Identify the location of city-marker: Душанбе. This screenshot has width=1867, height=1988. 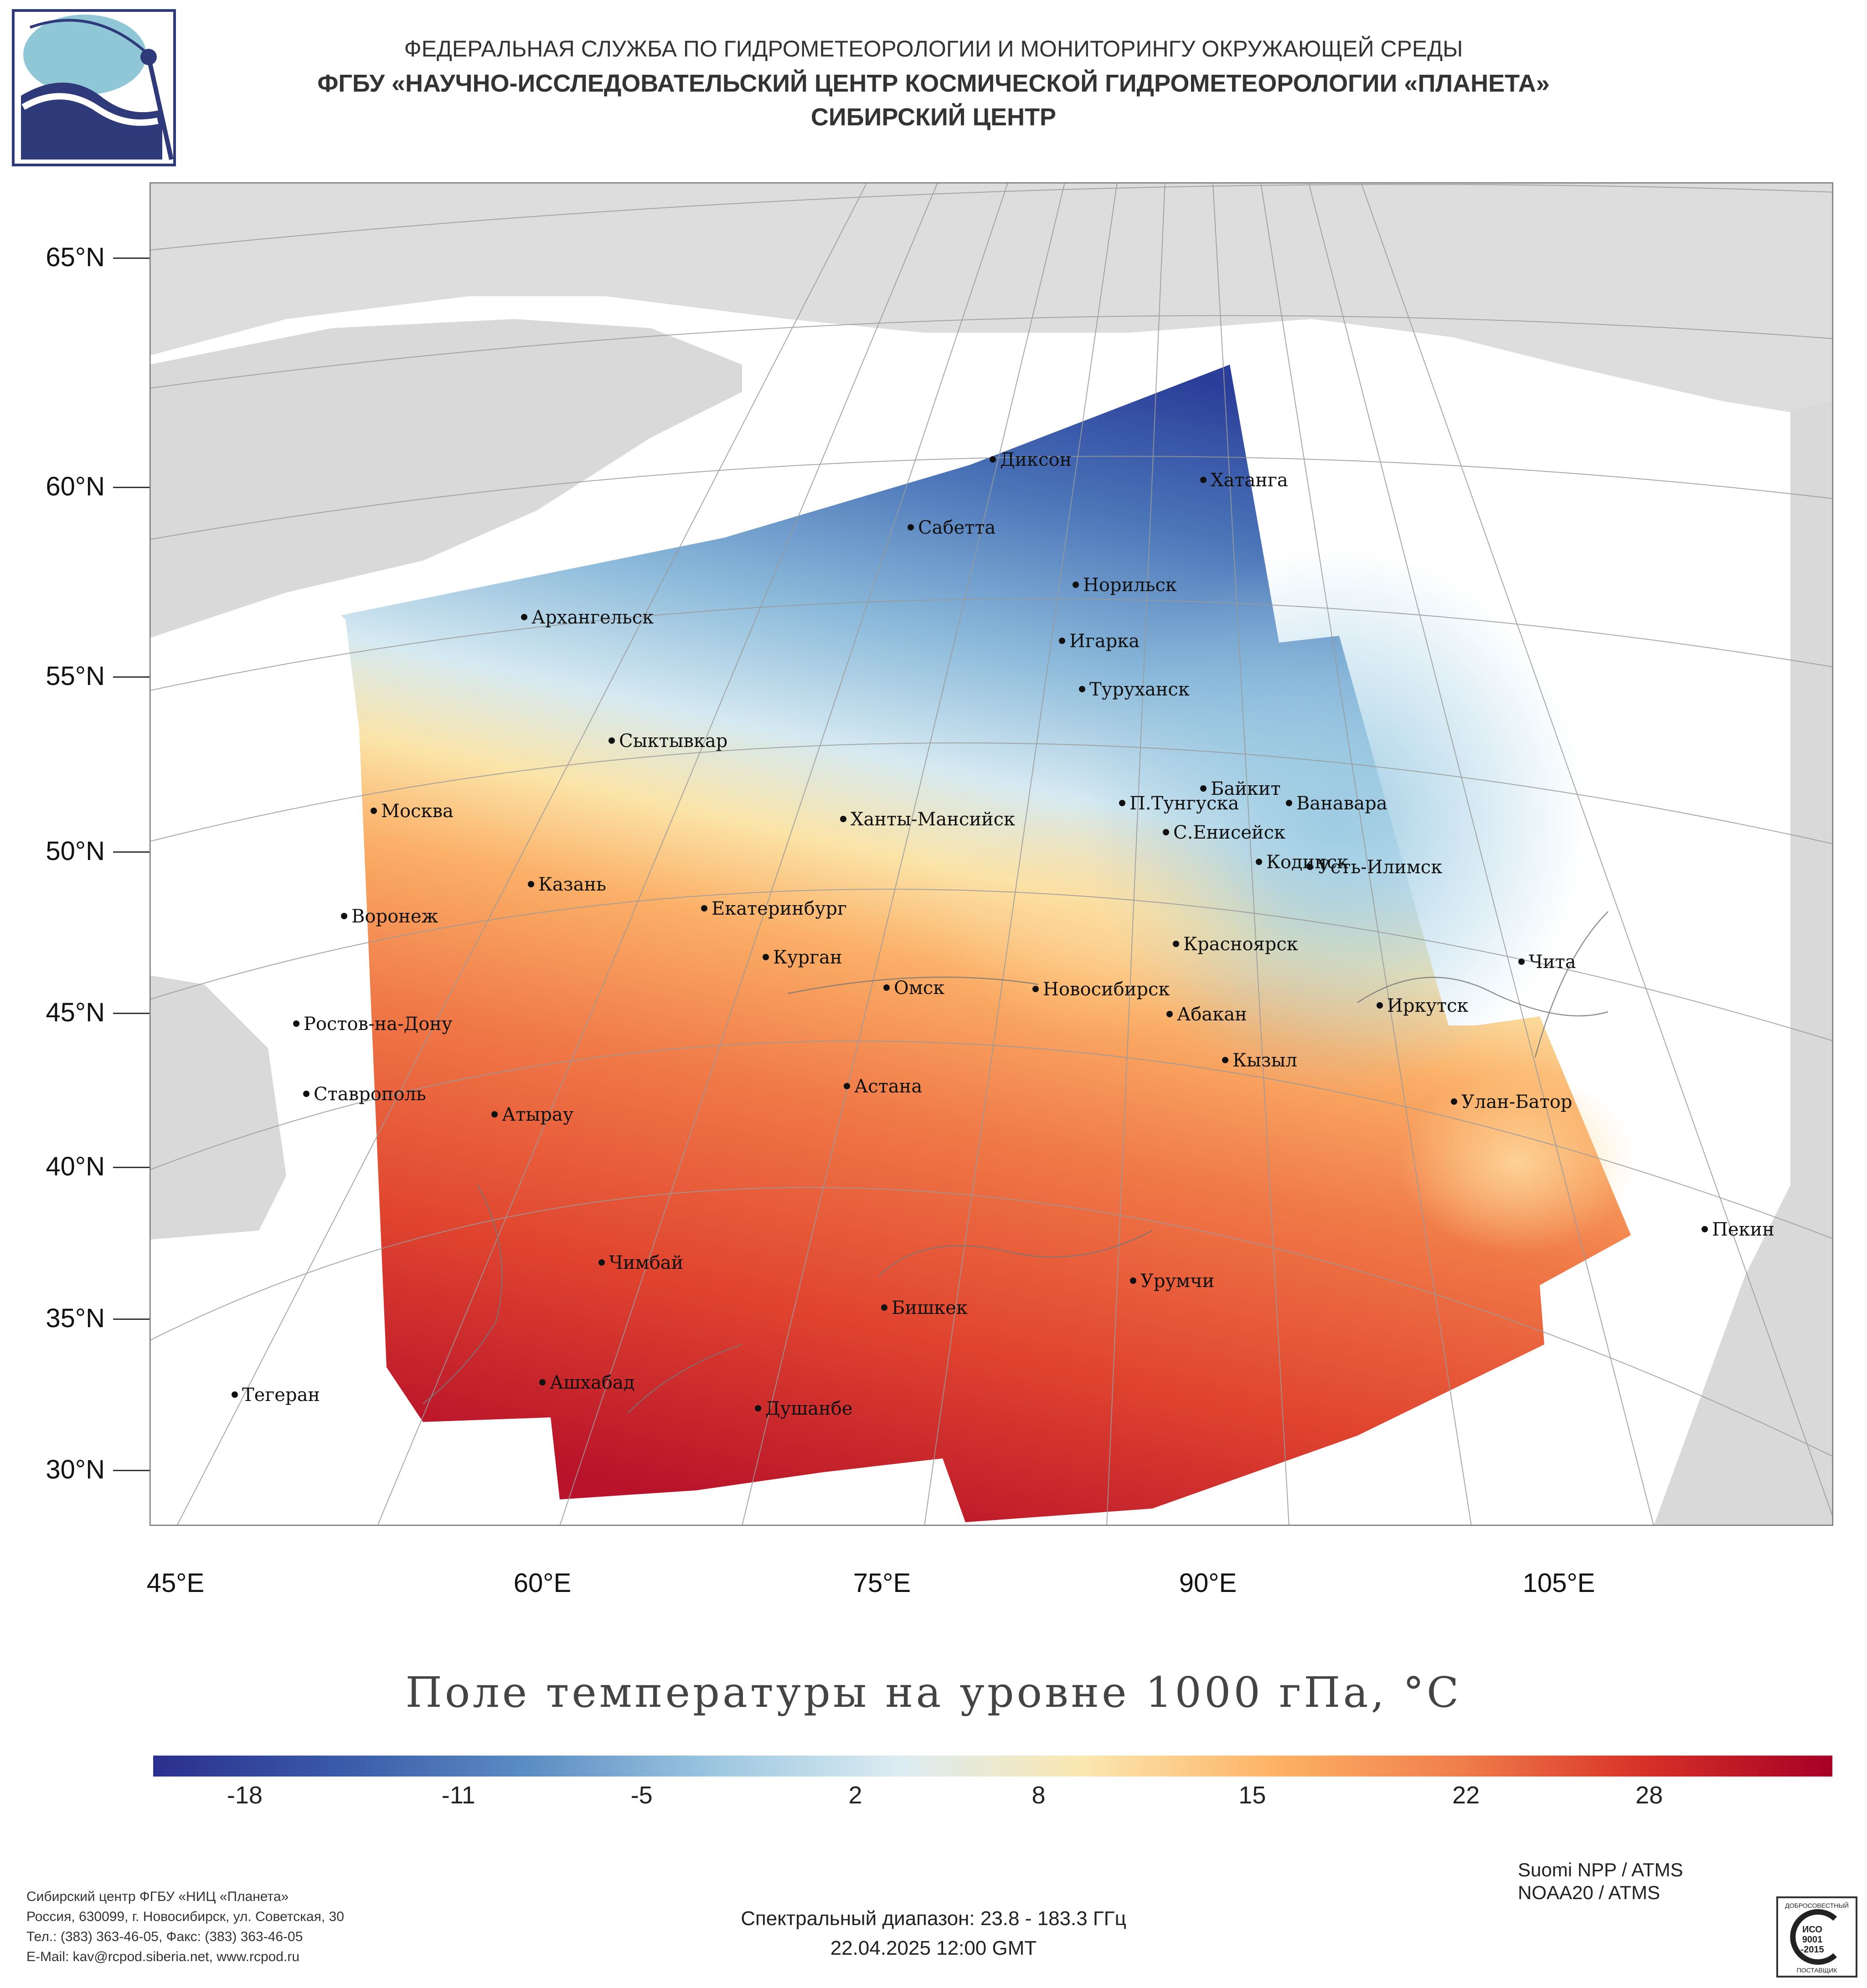
(804, 1409).